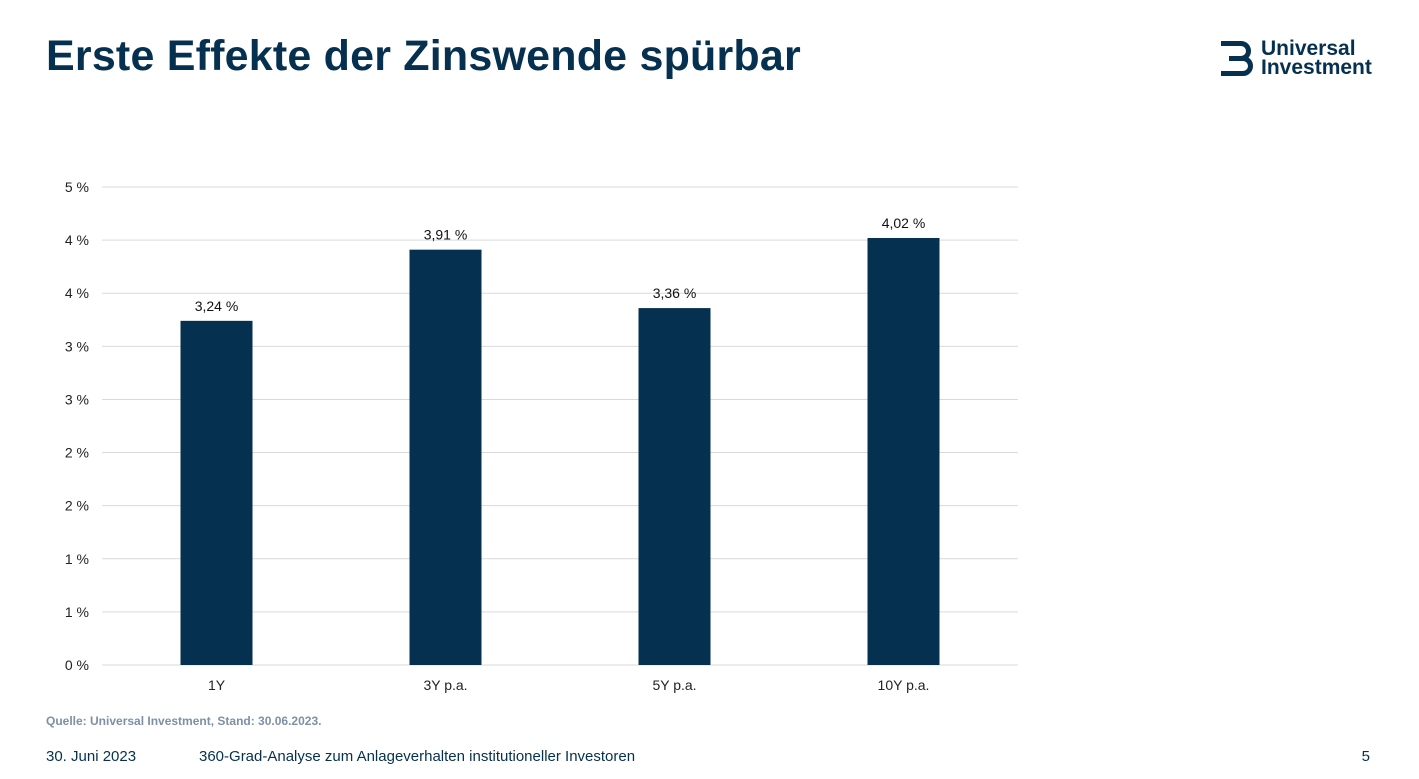  What do you see at coordinates (77, 187) in the screenshot?
I see `y-tick-label: 5 %` at bounding box center [77, 187].